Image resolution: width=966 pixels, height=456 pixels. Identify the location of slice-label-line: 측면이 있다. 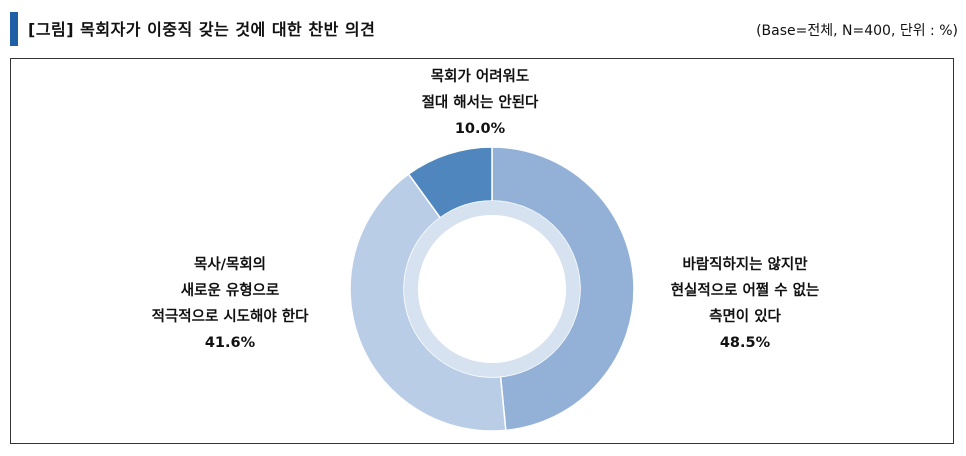
(745, 317).